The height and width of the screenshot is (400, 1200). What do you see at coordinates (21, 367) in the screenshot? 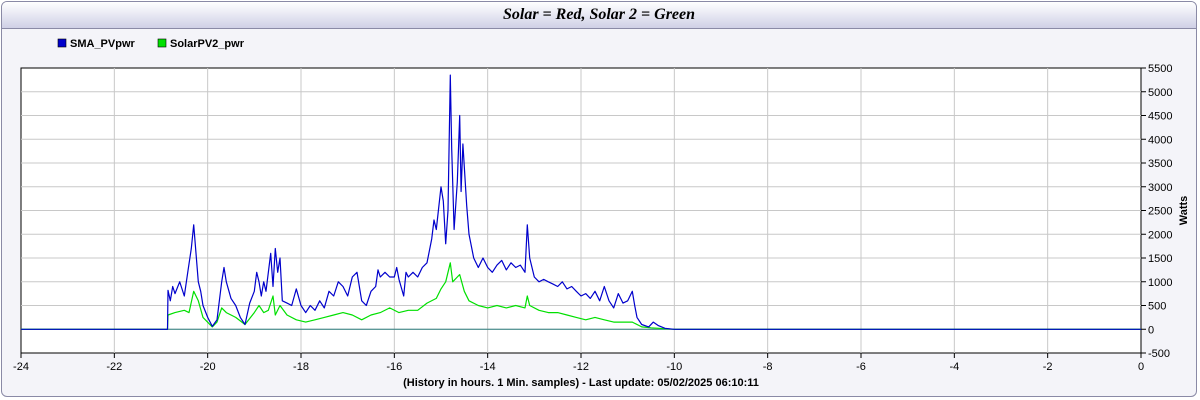
I see `x-tick-label: -24` at bounding box center [21, 367].